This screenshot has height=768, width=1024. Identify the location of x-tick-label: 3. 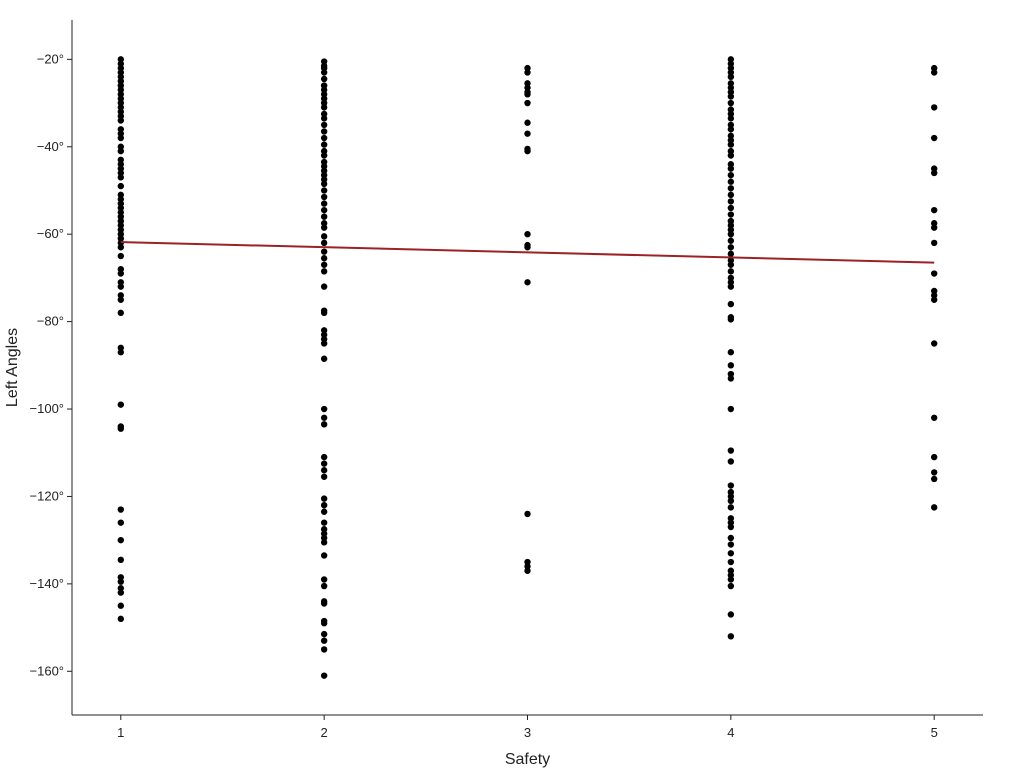
(527, 732).